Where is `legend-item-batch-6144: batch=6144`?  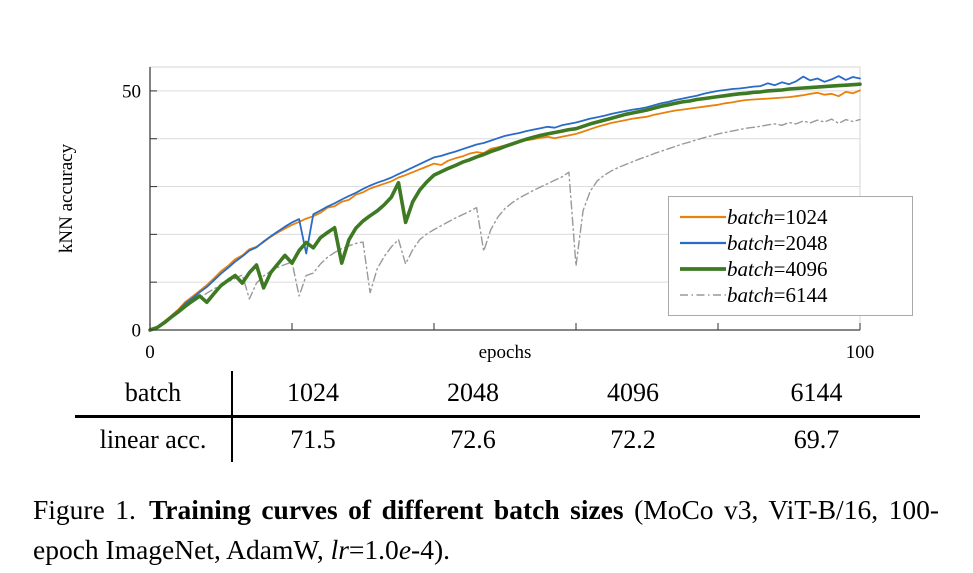 legend-item-batch-6144: batch=6144 is located at coordinates (793, 295).